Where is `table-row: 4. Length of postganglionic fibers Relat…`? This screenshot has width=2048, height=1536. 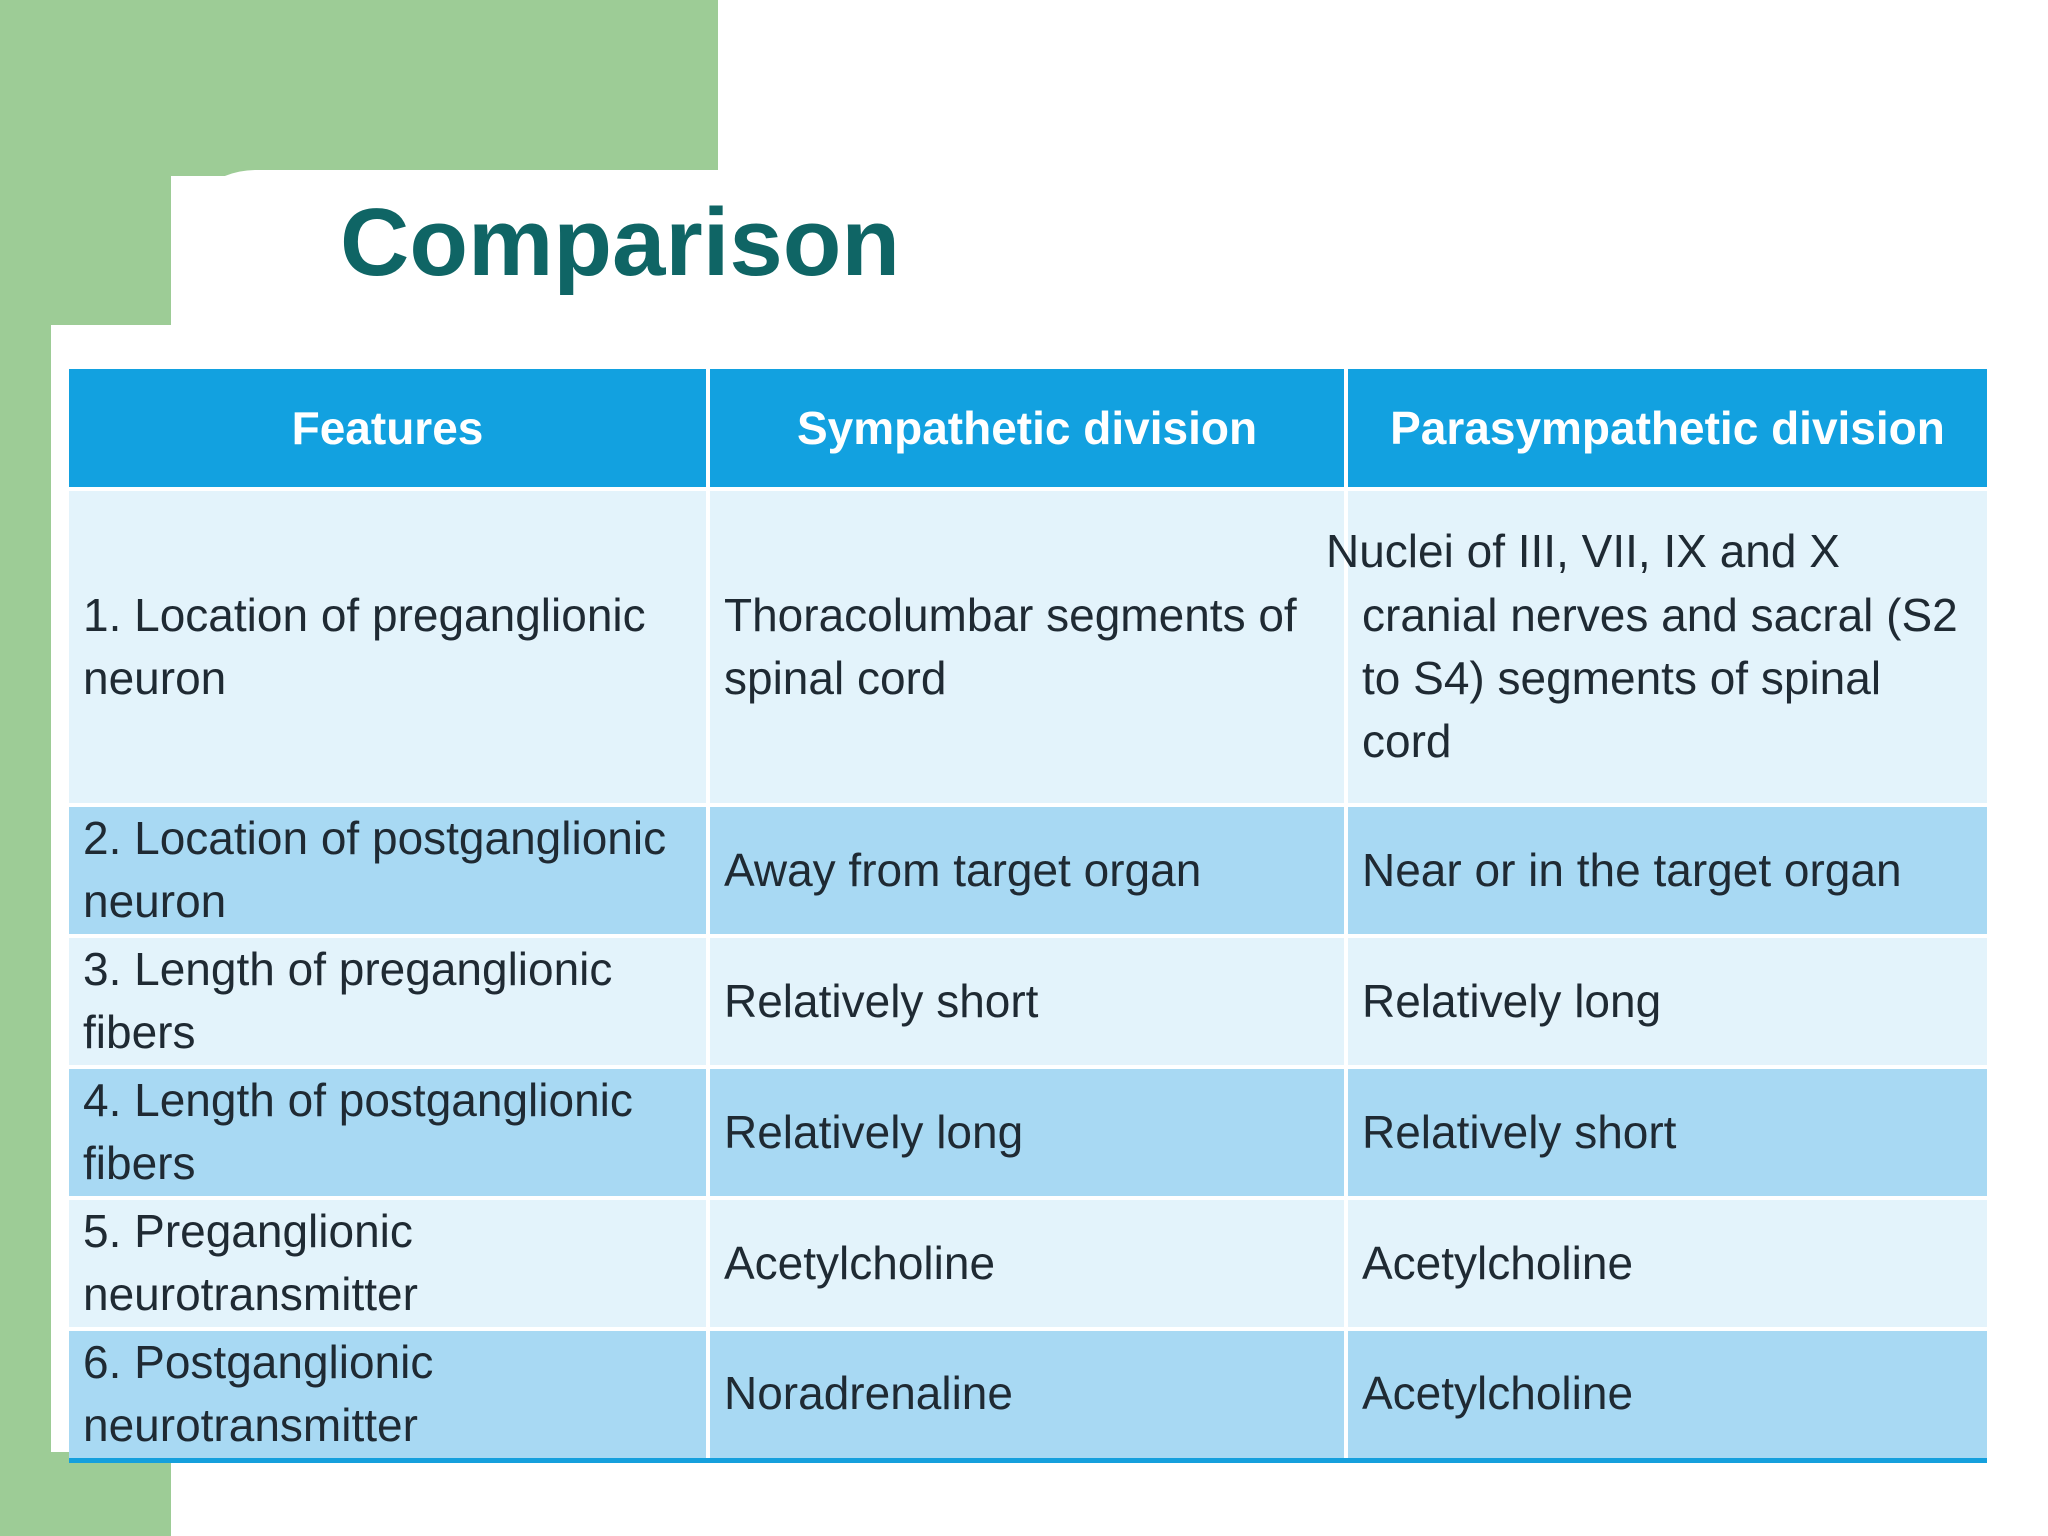 table-row: 4. Length of postganglionic fibers Relat… is located at coordinates (1028, 1131).